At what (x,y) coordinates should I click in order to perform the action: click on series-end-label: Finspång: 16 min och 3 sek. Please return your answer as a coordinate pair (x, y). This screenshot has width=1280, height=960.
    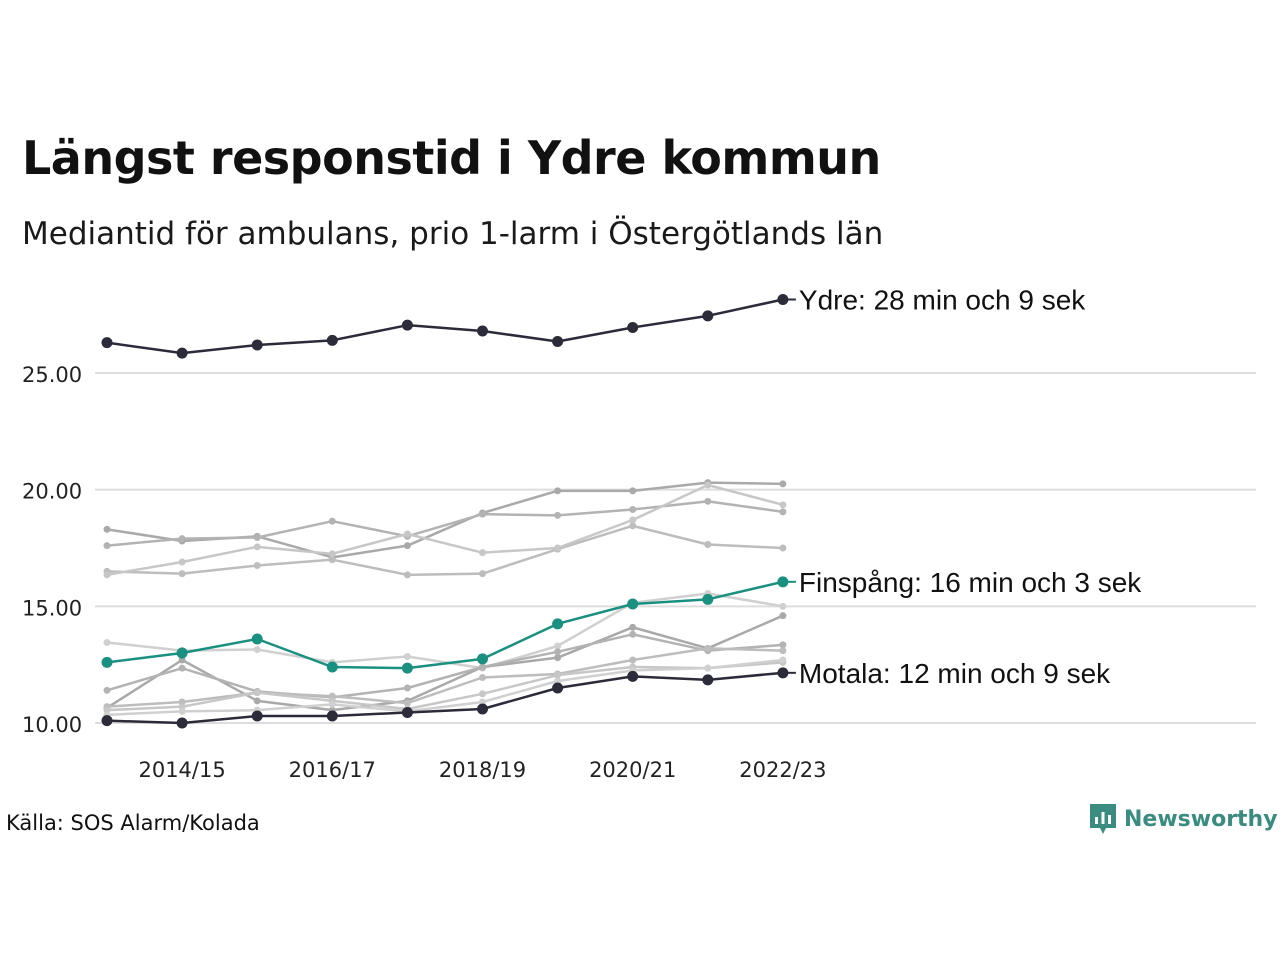
    Looking at the image, I should click on (970, 582).